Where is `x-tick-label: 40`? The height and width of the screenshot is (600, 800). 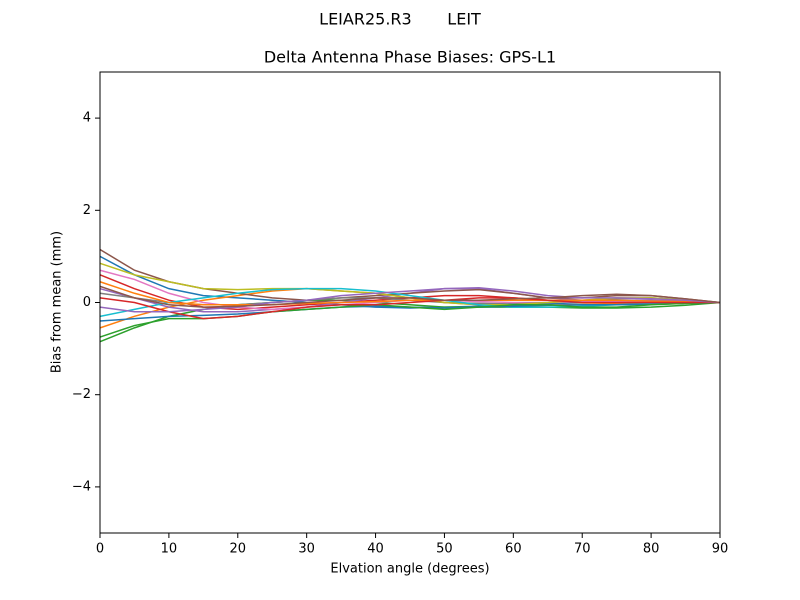
x-tick-label: 40 is located at coordinates (375, 549).